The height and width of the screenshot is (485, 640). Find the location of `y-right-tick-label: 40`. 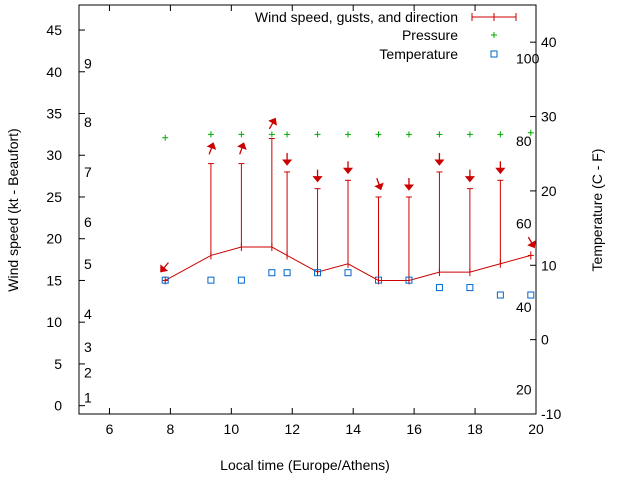

y-right-tick-label: 40 is located at coordinates (549, 42).